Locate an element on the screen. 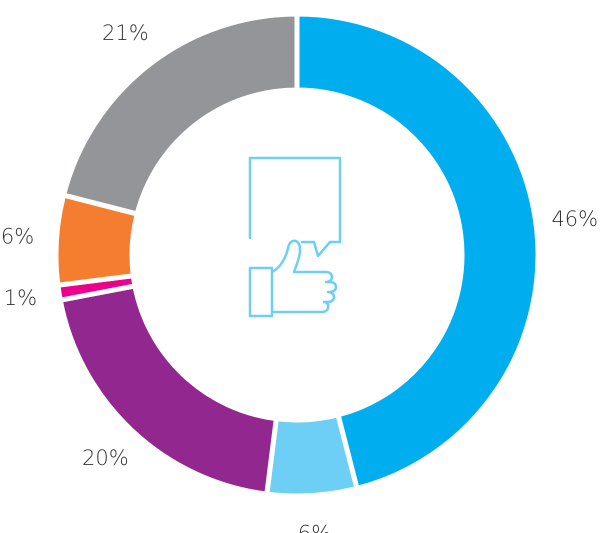 This screenshot has height=533, width=600. thumbs-up-icon is located at coordinates (295, 237).